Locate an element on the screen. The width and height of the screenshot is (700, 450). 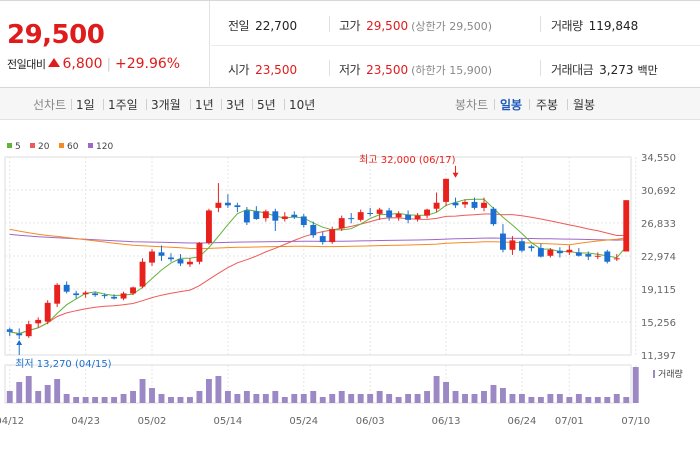
stat-trade-value: 거래대금 3,273 백만 is located at coordinates (604, 69).